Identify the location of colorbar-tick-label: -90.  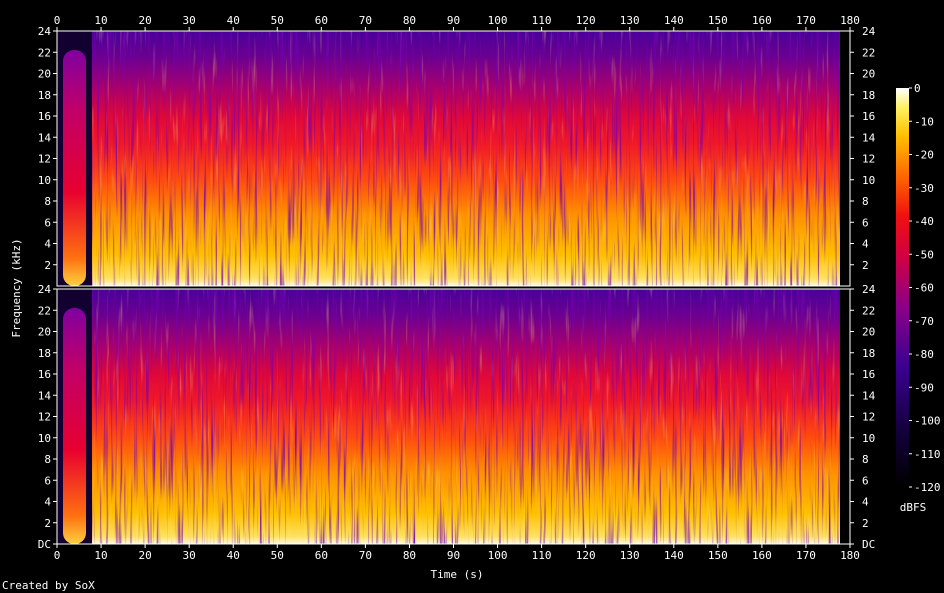
(924, 387).